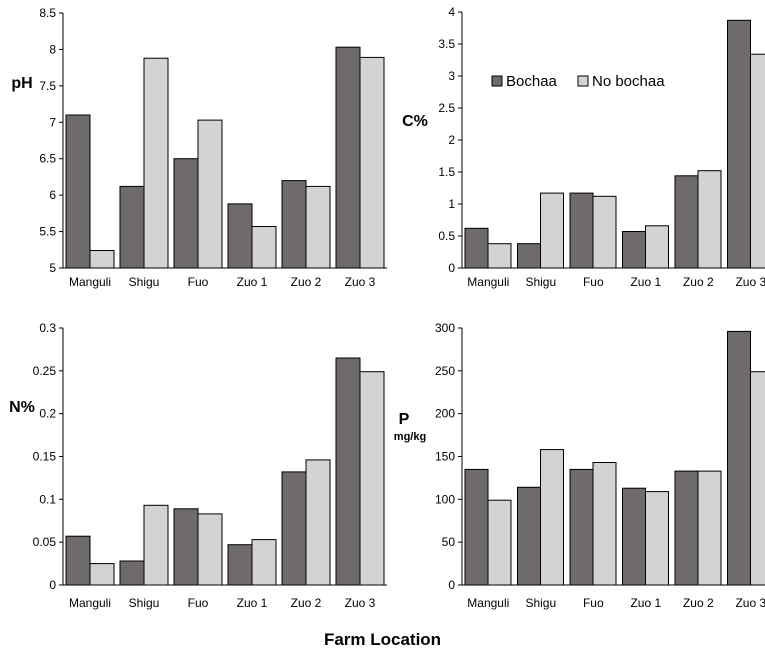 Image resolution: width=765 pixels, height=651 pixels. Describe the element at coordinates (449, 542) in the screenshot. I see `y-tick-label: 50` at that location.